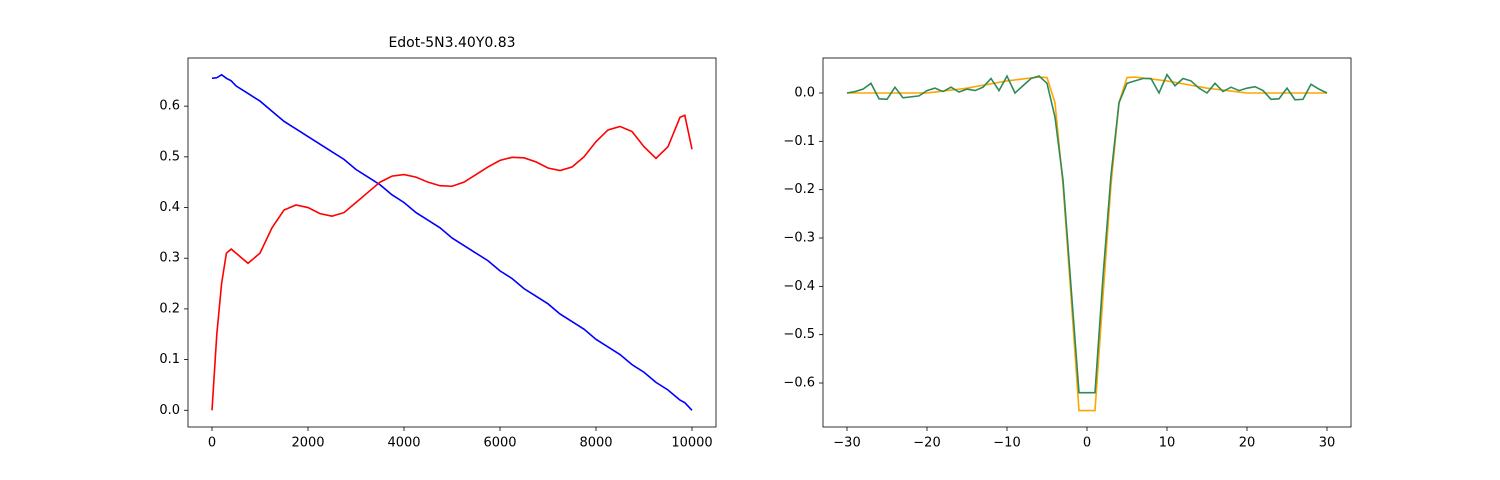  Describe the element at coordinates (451, 43) in the screenshot. I see `chart-title: Edot-5N3.40Y0.83` at that location.